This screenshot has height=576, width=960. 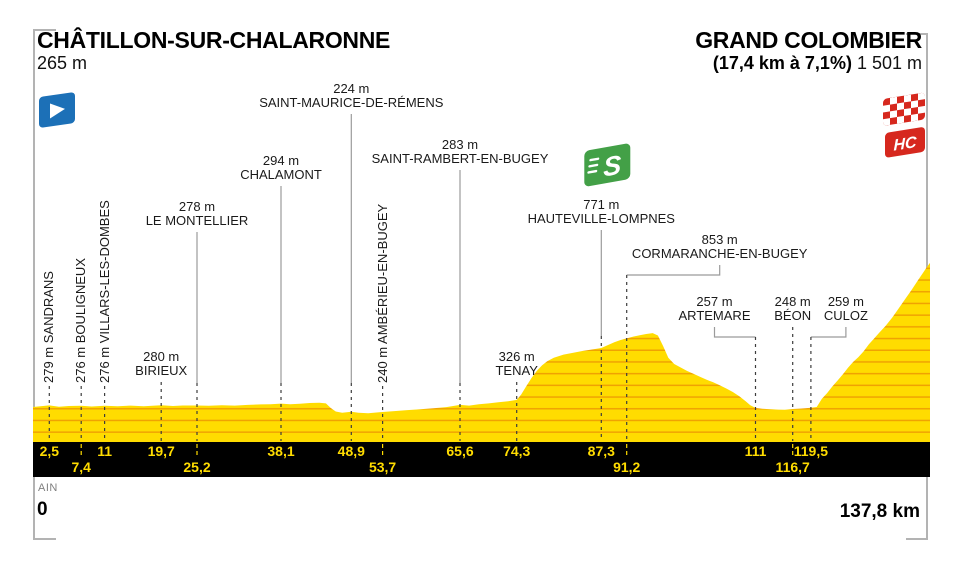 I want to click on waypoint-label: 280 m BIRIEUX, so click(x=161, y=364).